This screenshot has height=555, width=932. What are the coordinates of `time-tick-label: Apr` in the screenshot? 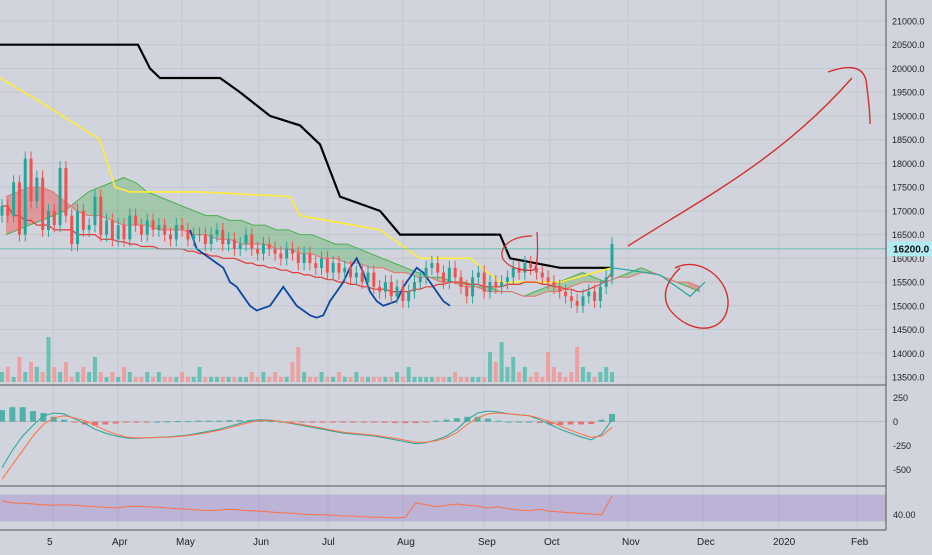 It's located at (120, 542).